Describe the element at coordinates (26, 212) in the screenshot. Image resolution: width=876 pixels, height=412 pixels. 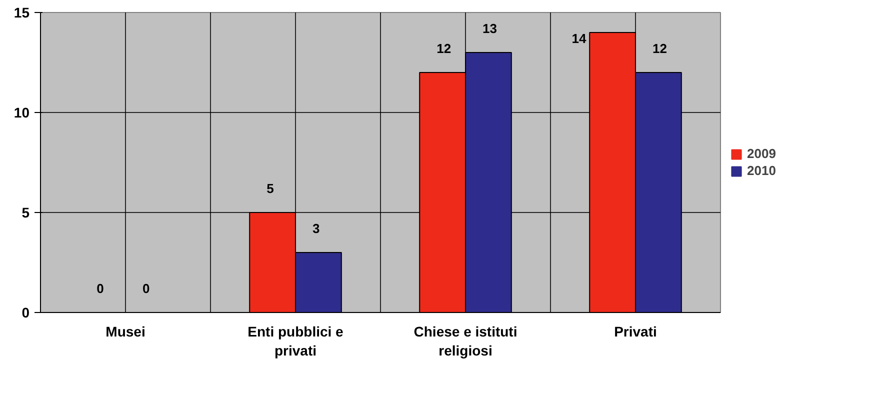
I see `y-tick-label: 5` at that location.